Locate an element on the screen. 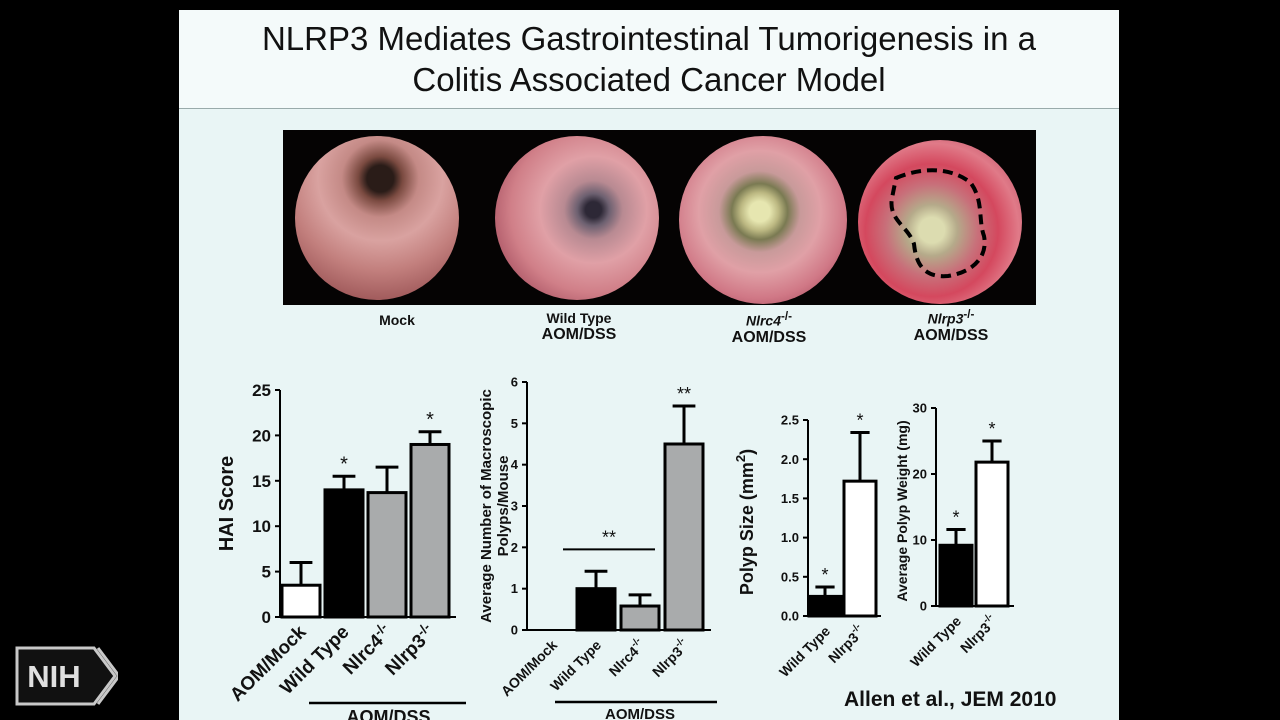 The height and width of the screenshot is (720, 1280). photo-caption-nlrc4: Nlrc4-/- AOM/DSS is located at coordinates (769, 328).